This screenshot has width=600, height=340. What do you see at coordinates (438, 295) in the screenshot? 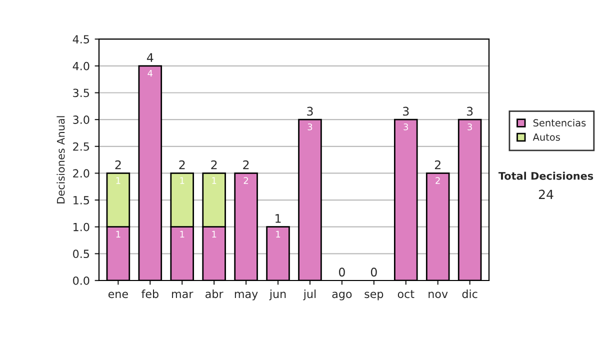
I see `x-tick-label: nov` at bounding box center [438, 295].